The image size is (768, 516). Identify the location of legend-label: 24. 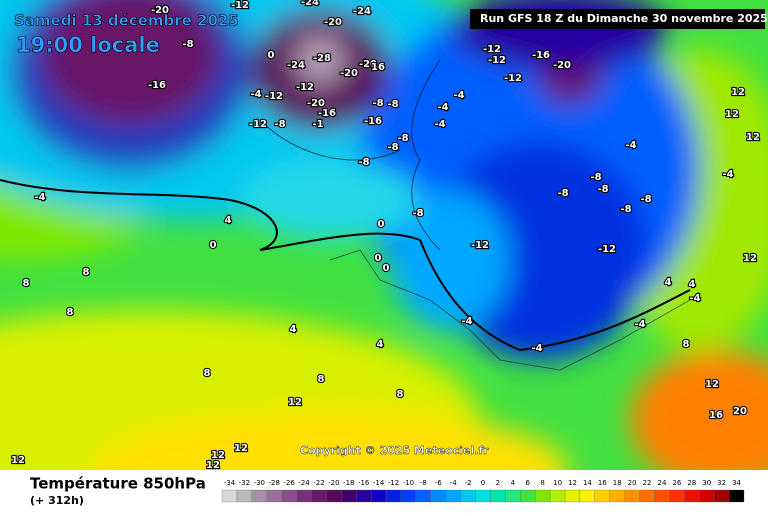
(662, 483).